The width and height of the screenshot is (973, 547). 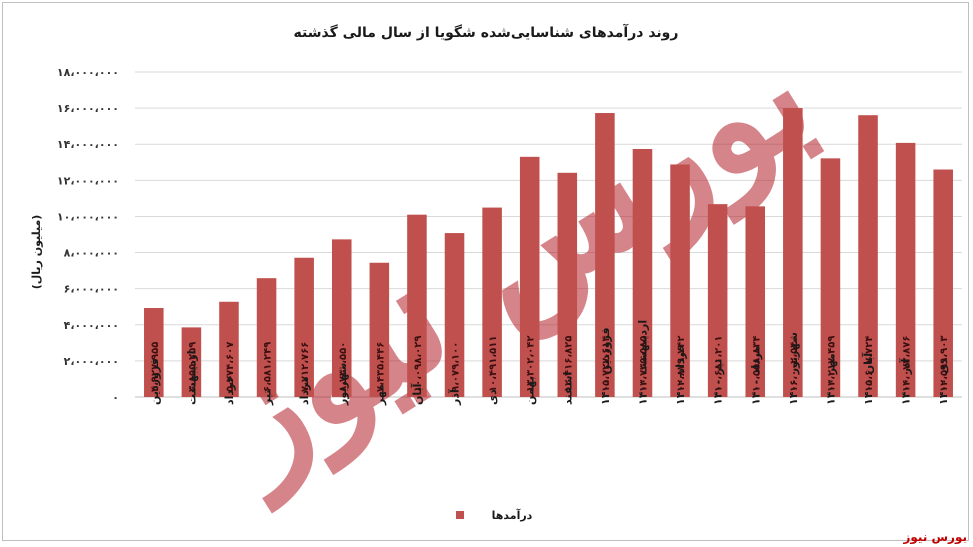 What do you see at coordinates (379, 395) in the screenshot?
I see `x-tick-label: مهر` at bounding box center [379, 395].